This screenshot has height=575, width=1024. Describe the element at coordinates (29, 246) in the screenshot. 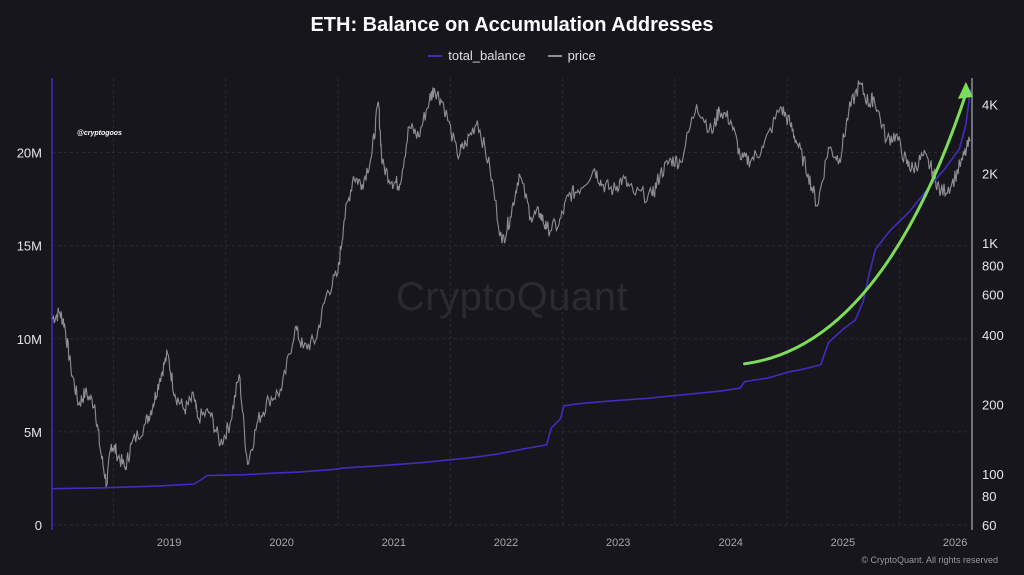

I see `y-left-tick-label: 15M` at that location.